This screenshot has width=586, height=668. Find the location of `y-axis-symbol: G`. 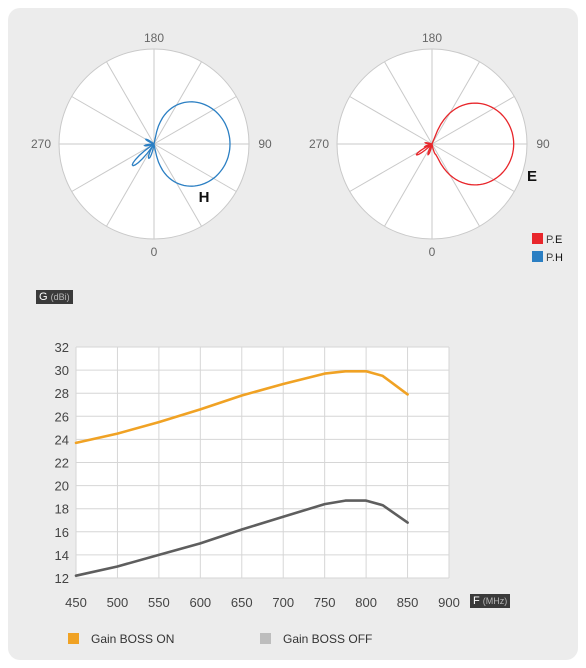

y-axis-symbol: G is located at coordinates (43, 297).